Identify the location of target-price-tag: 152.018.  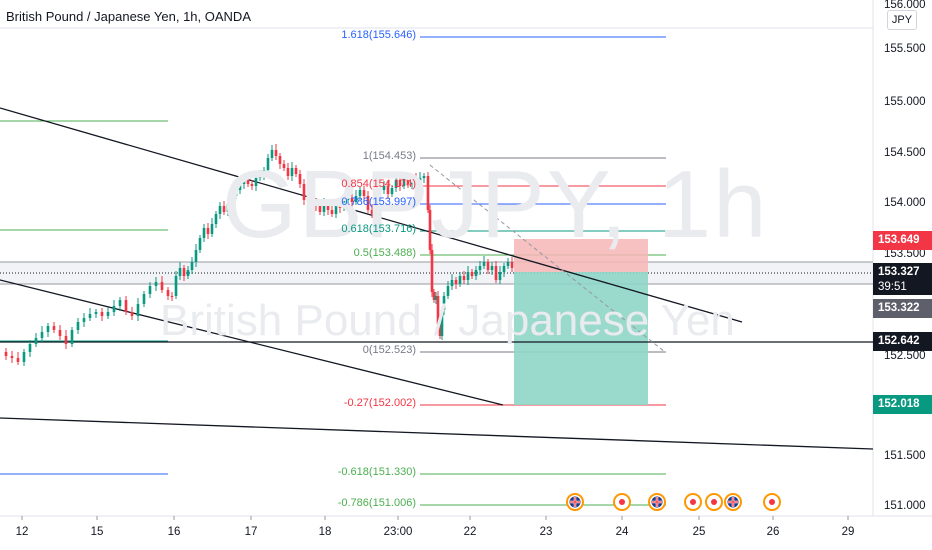
(902, 404).